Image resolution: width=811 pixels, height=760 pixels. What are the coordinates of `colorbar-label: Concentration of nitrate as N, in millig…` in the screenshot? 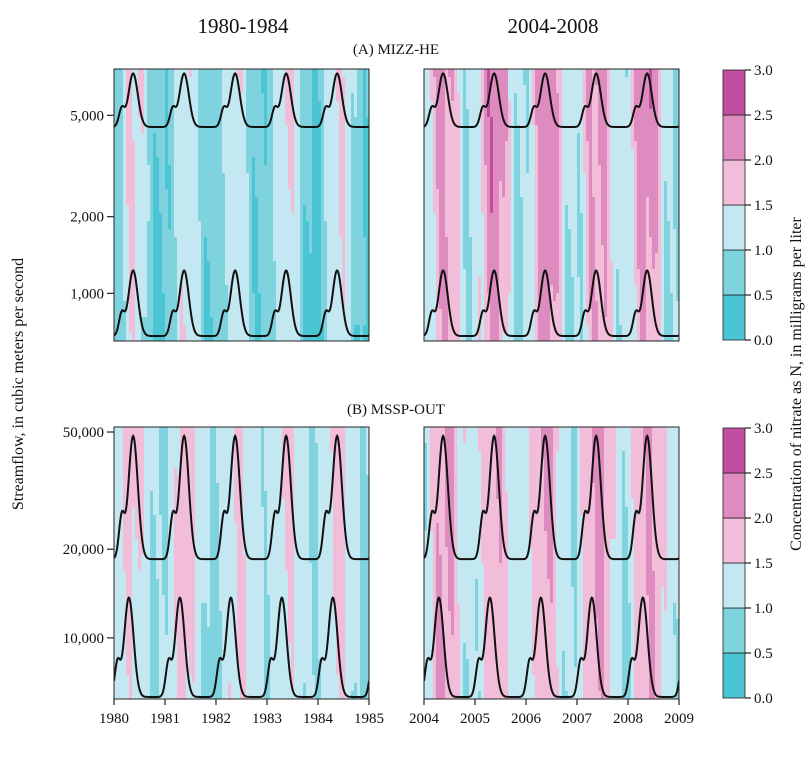 It's located at (796, 383).